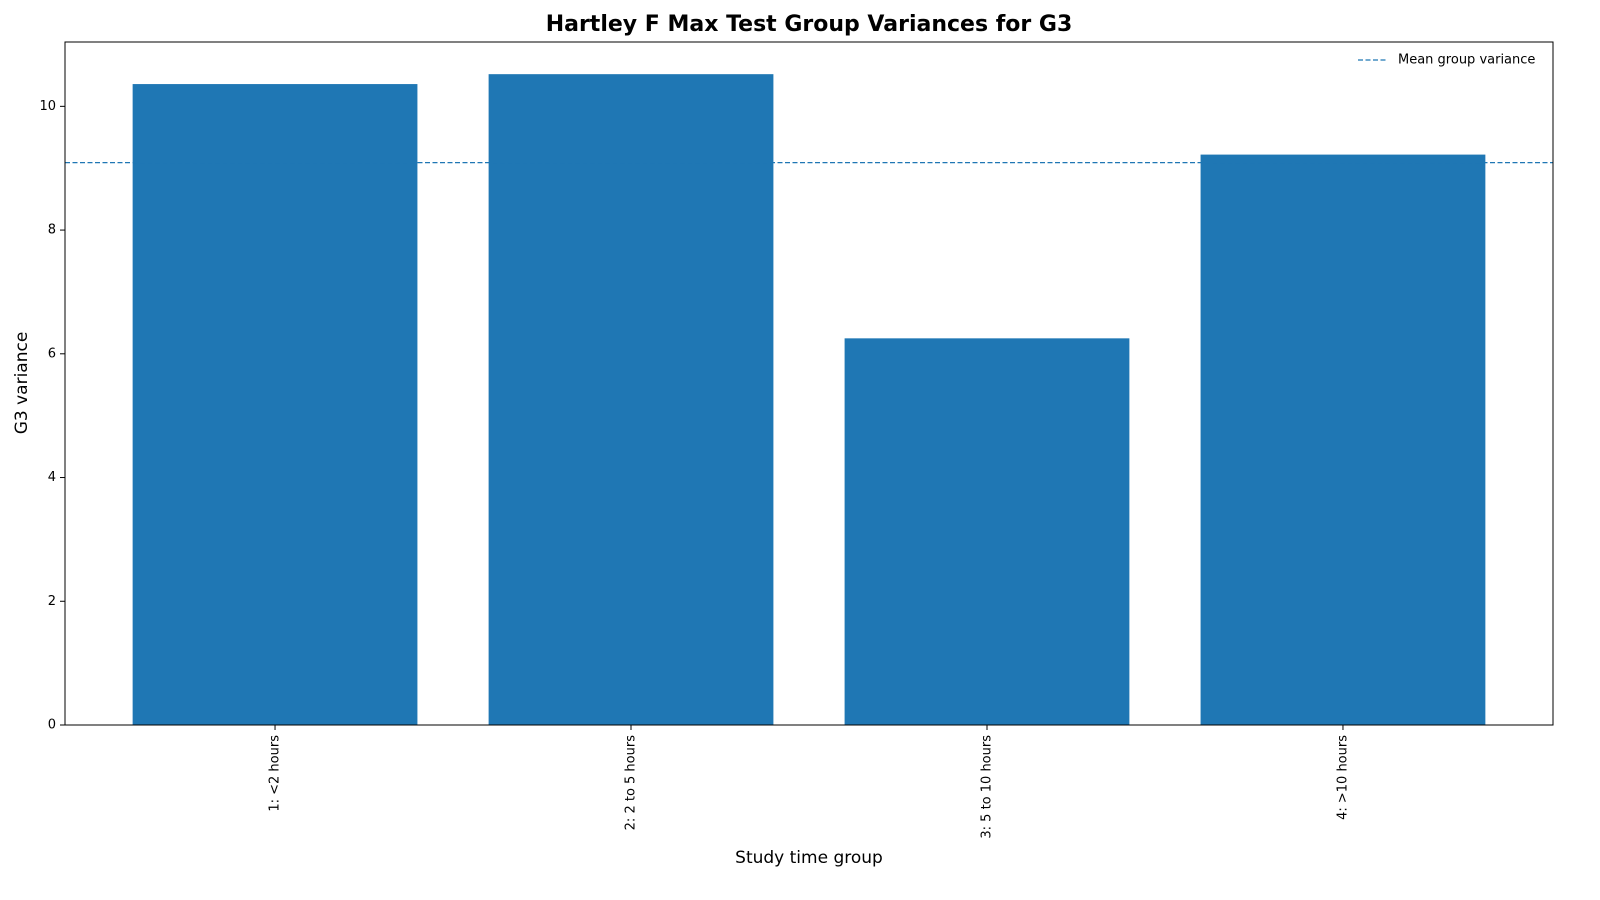 This screenshot has width=1600, height=900. I want to click on y-tick-label: 6, so click(52, 353).